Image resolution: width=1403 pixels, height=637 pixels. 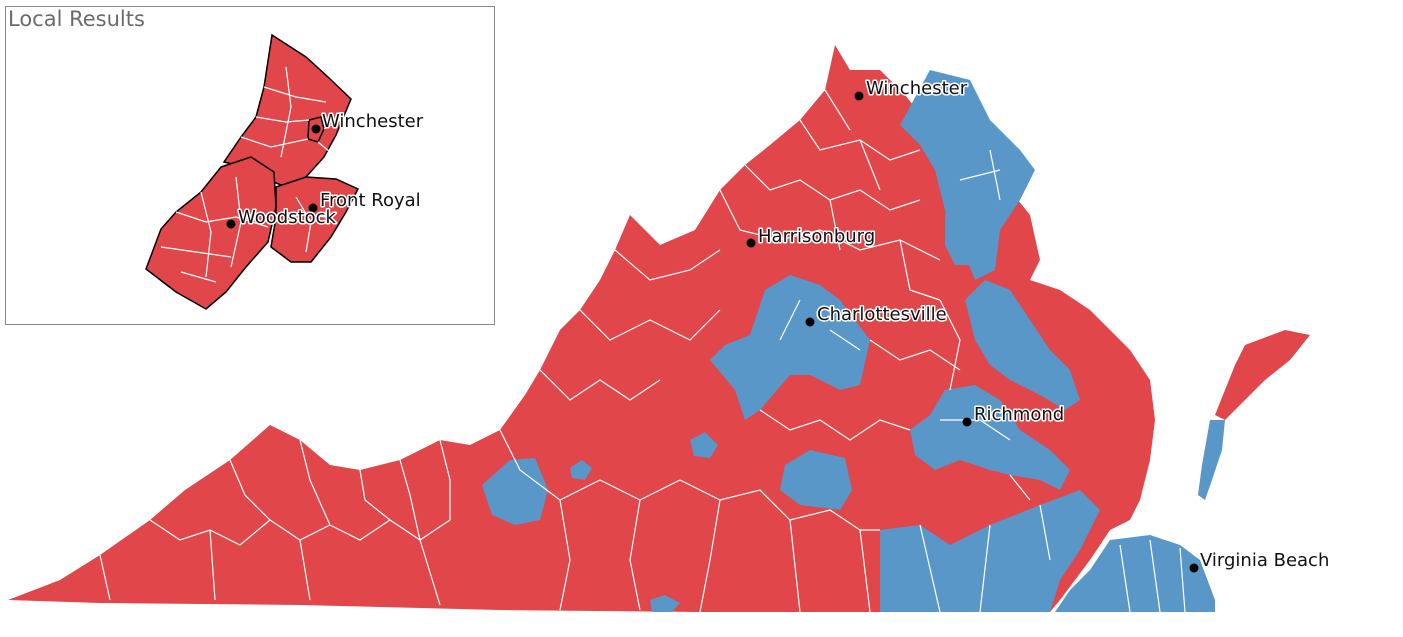 What do you see at coordinates (373, 121) in the screenshot?
I see `inset-city-label-winchester: Winchester` at bounding box center [373, 121].